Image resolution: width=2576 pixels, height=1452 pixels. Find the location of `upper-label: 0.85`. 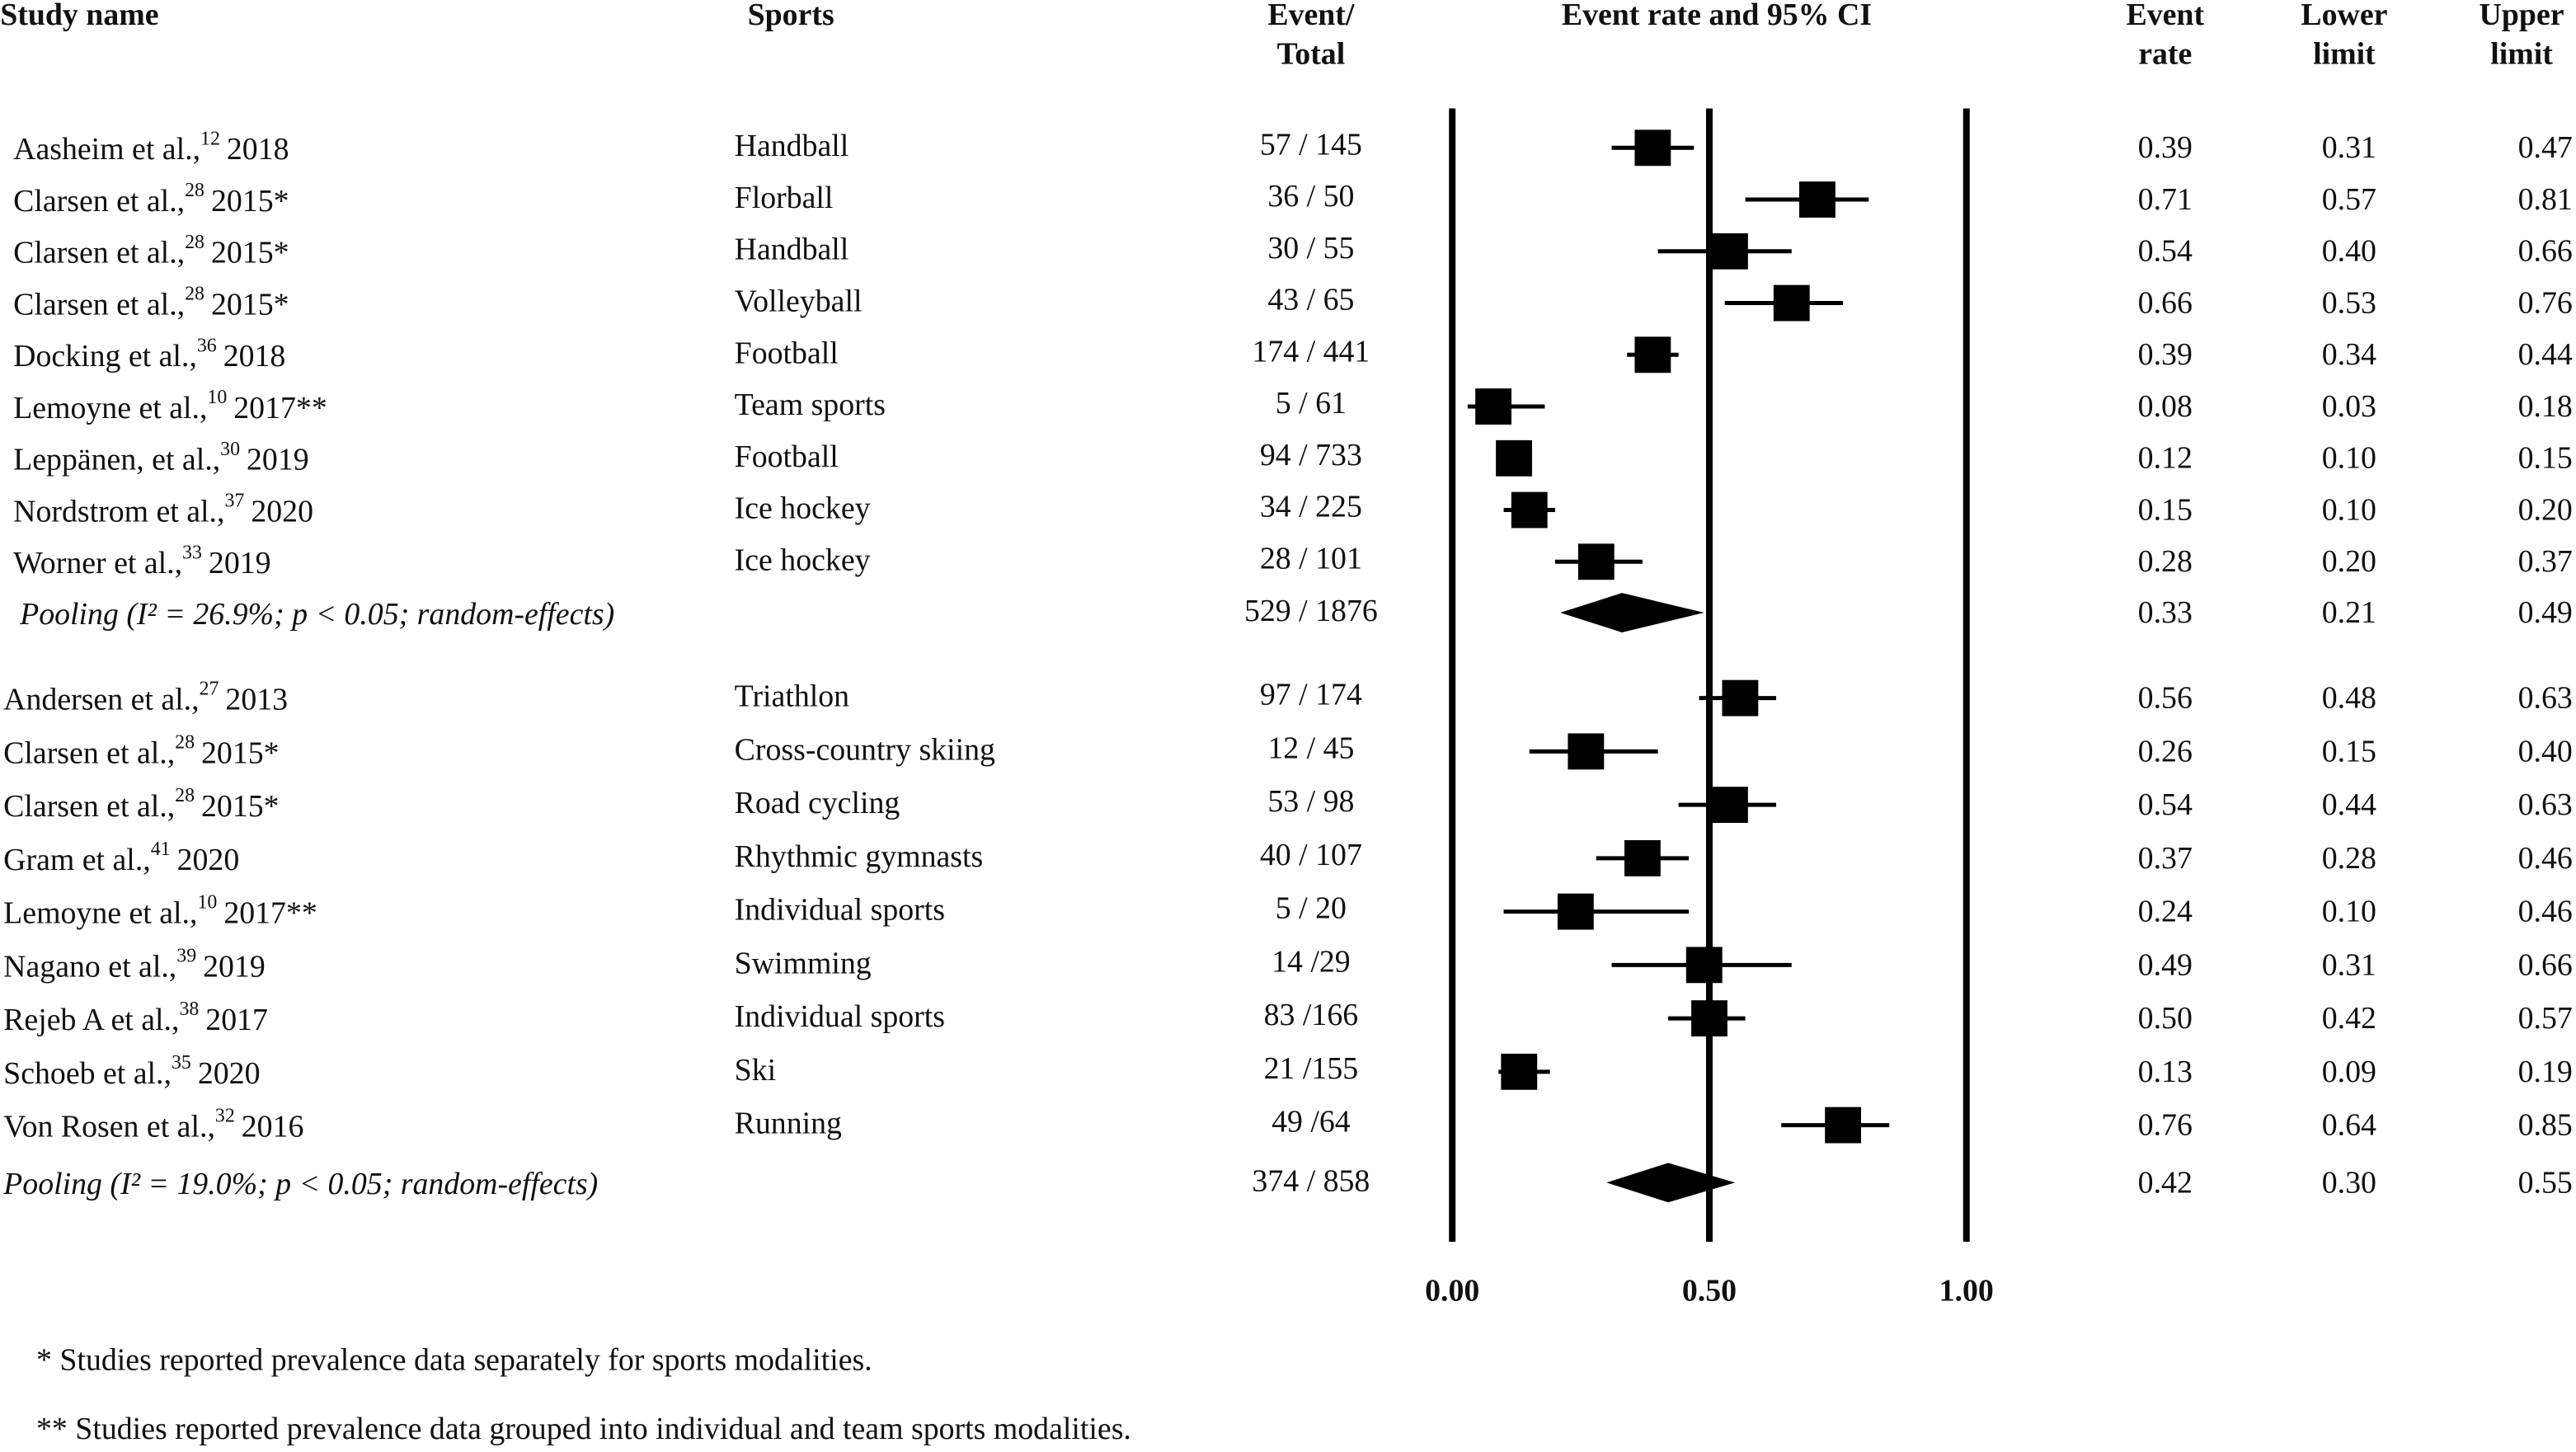

upper-label: 0.85 is located at coordinates (2545, 1125).